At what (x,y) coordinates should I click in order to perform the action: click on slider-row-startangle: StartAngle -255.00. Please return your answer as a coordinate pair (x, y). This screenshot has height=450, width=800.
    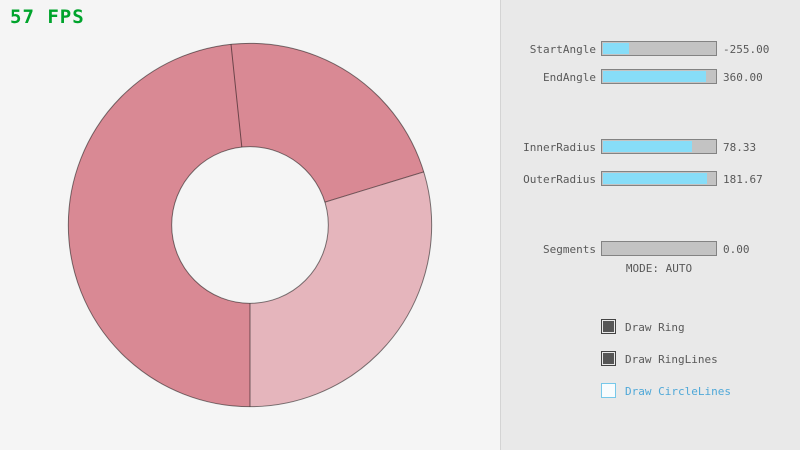
    Looking at the image, I should click on (650, 49).